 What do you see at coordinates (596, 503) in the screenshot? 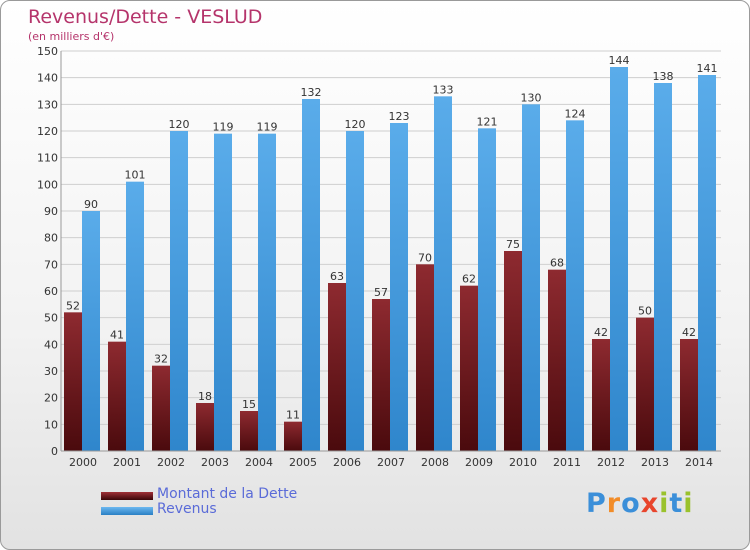
I see `logo-letter: P` at bounding box center [596, 503].